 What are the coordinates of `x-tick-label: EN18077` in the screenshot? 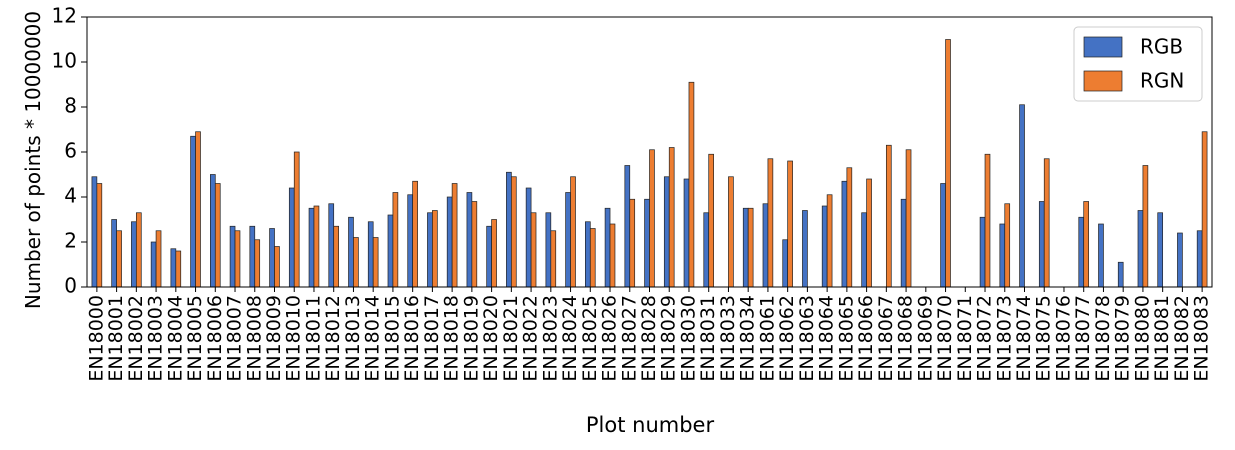 It's located at (1083, 338).